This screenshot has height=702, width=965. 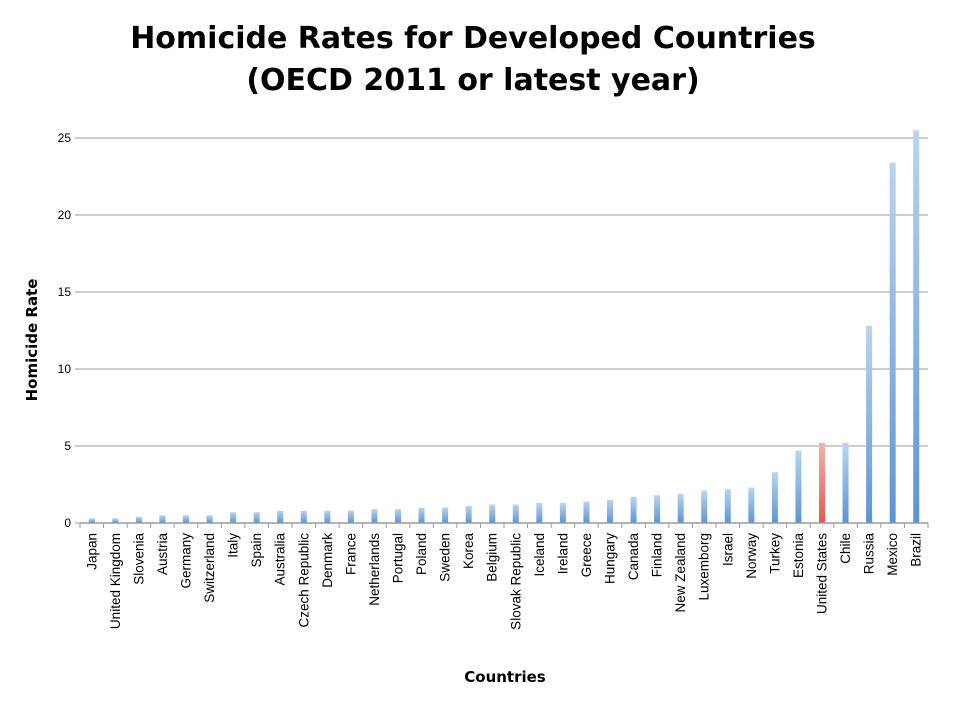 I want to click on bar-netherlands, so click(x=374, y=516).